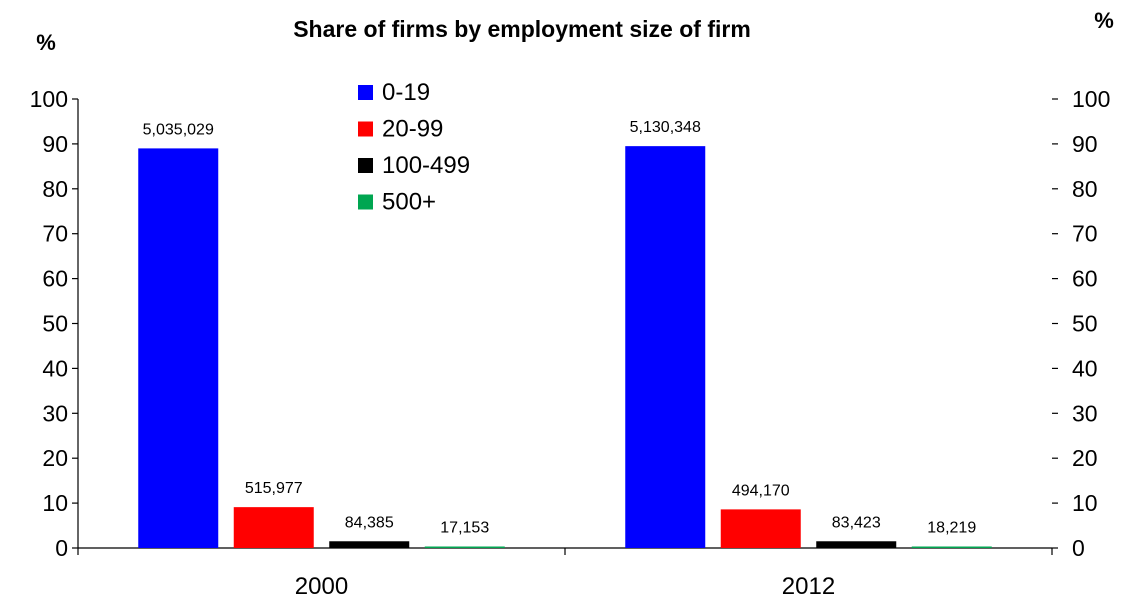 This screenshot has width=1124, height=598. What do you see at coordinates (1104, 20) in the screenshot?
I see `right-axis-unit: %` at bounding box center [1104, 20].